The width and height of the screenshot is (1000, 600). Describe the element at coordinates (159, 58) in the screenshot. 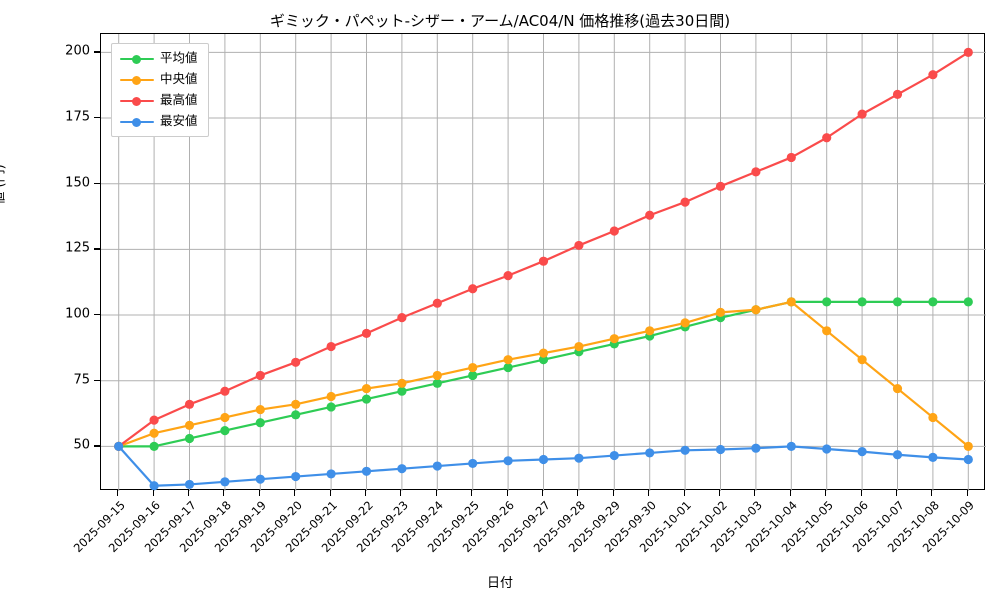

I see `legend-item-0: 平均値` at that location.